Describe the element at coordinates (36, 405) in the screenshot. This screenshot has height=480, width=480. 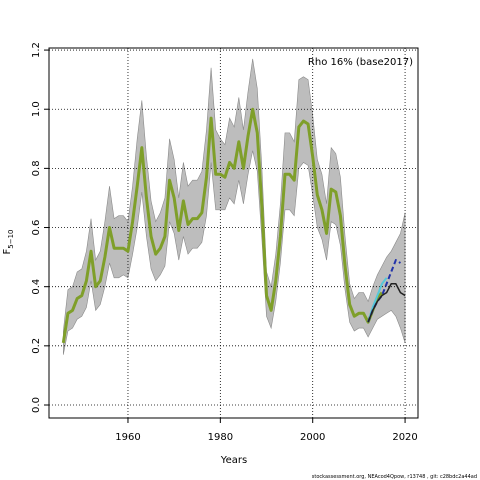
I see `y-tick-label: 0.0` at that location.